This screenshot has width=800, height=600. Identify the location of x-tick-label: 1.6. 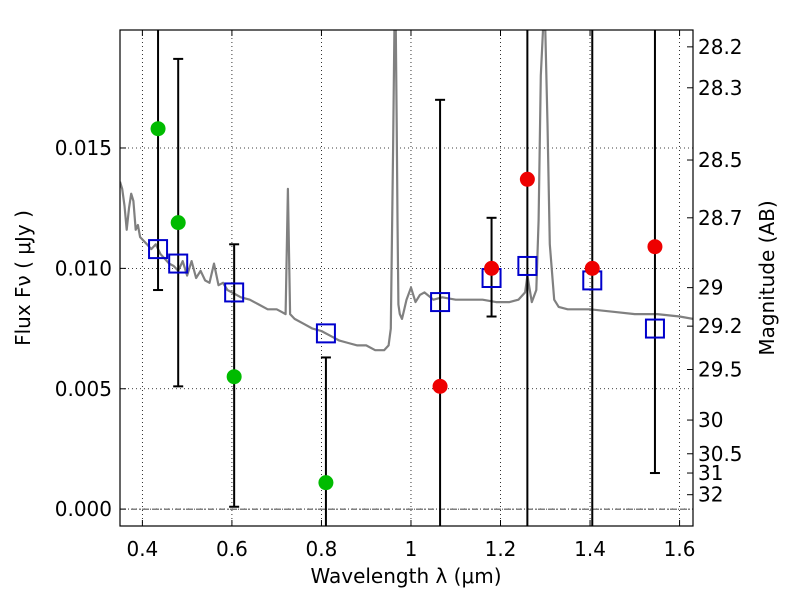
(680, 549).